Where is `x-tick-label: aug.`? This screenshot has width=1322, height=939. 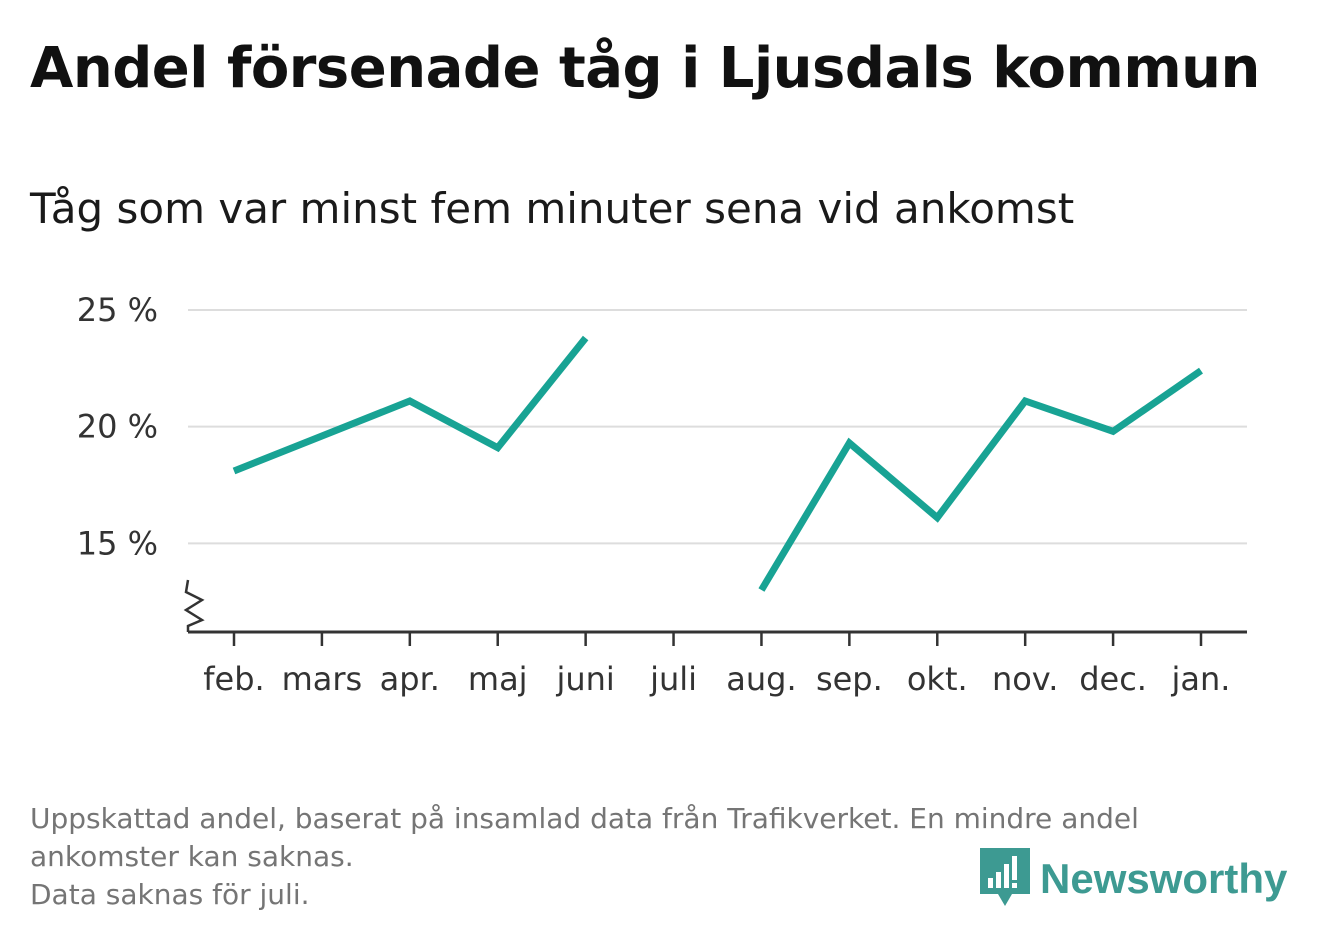
x-tick-label: aug. is located at coordinates (761, 679).